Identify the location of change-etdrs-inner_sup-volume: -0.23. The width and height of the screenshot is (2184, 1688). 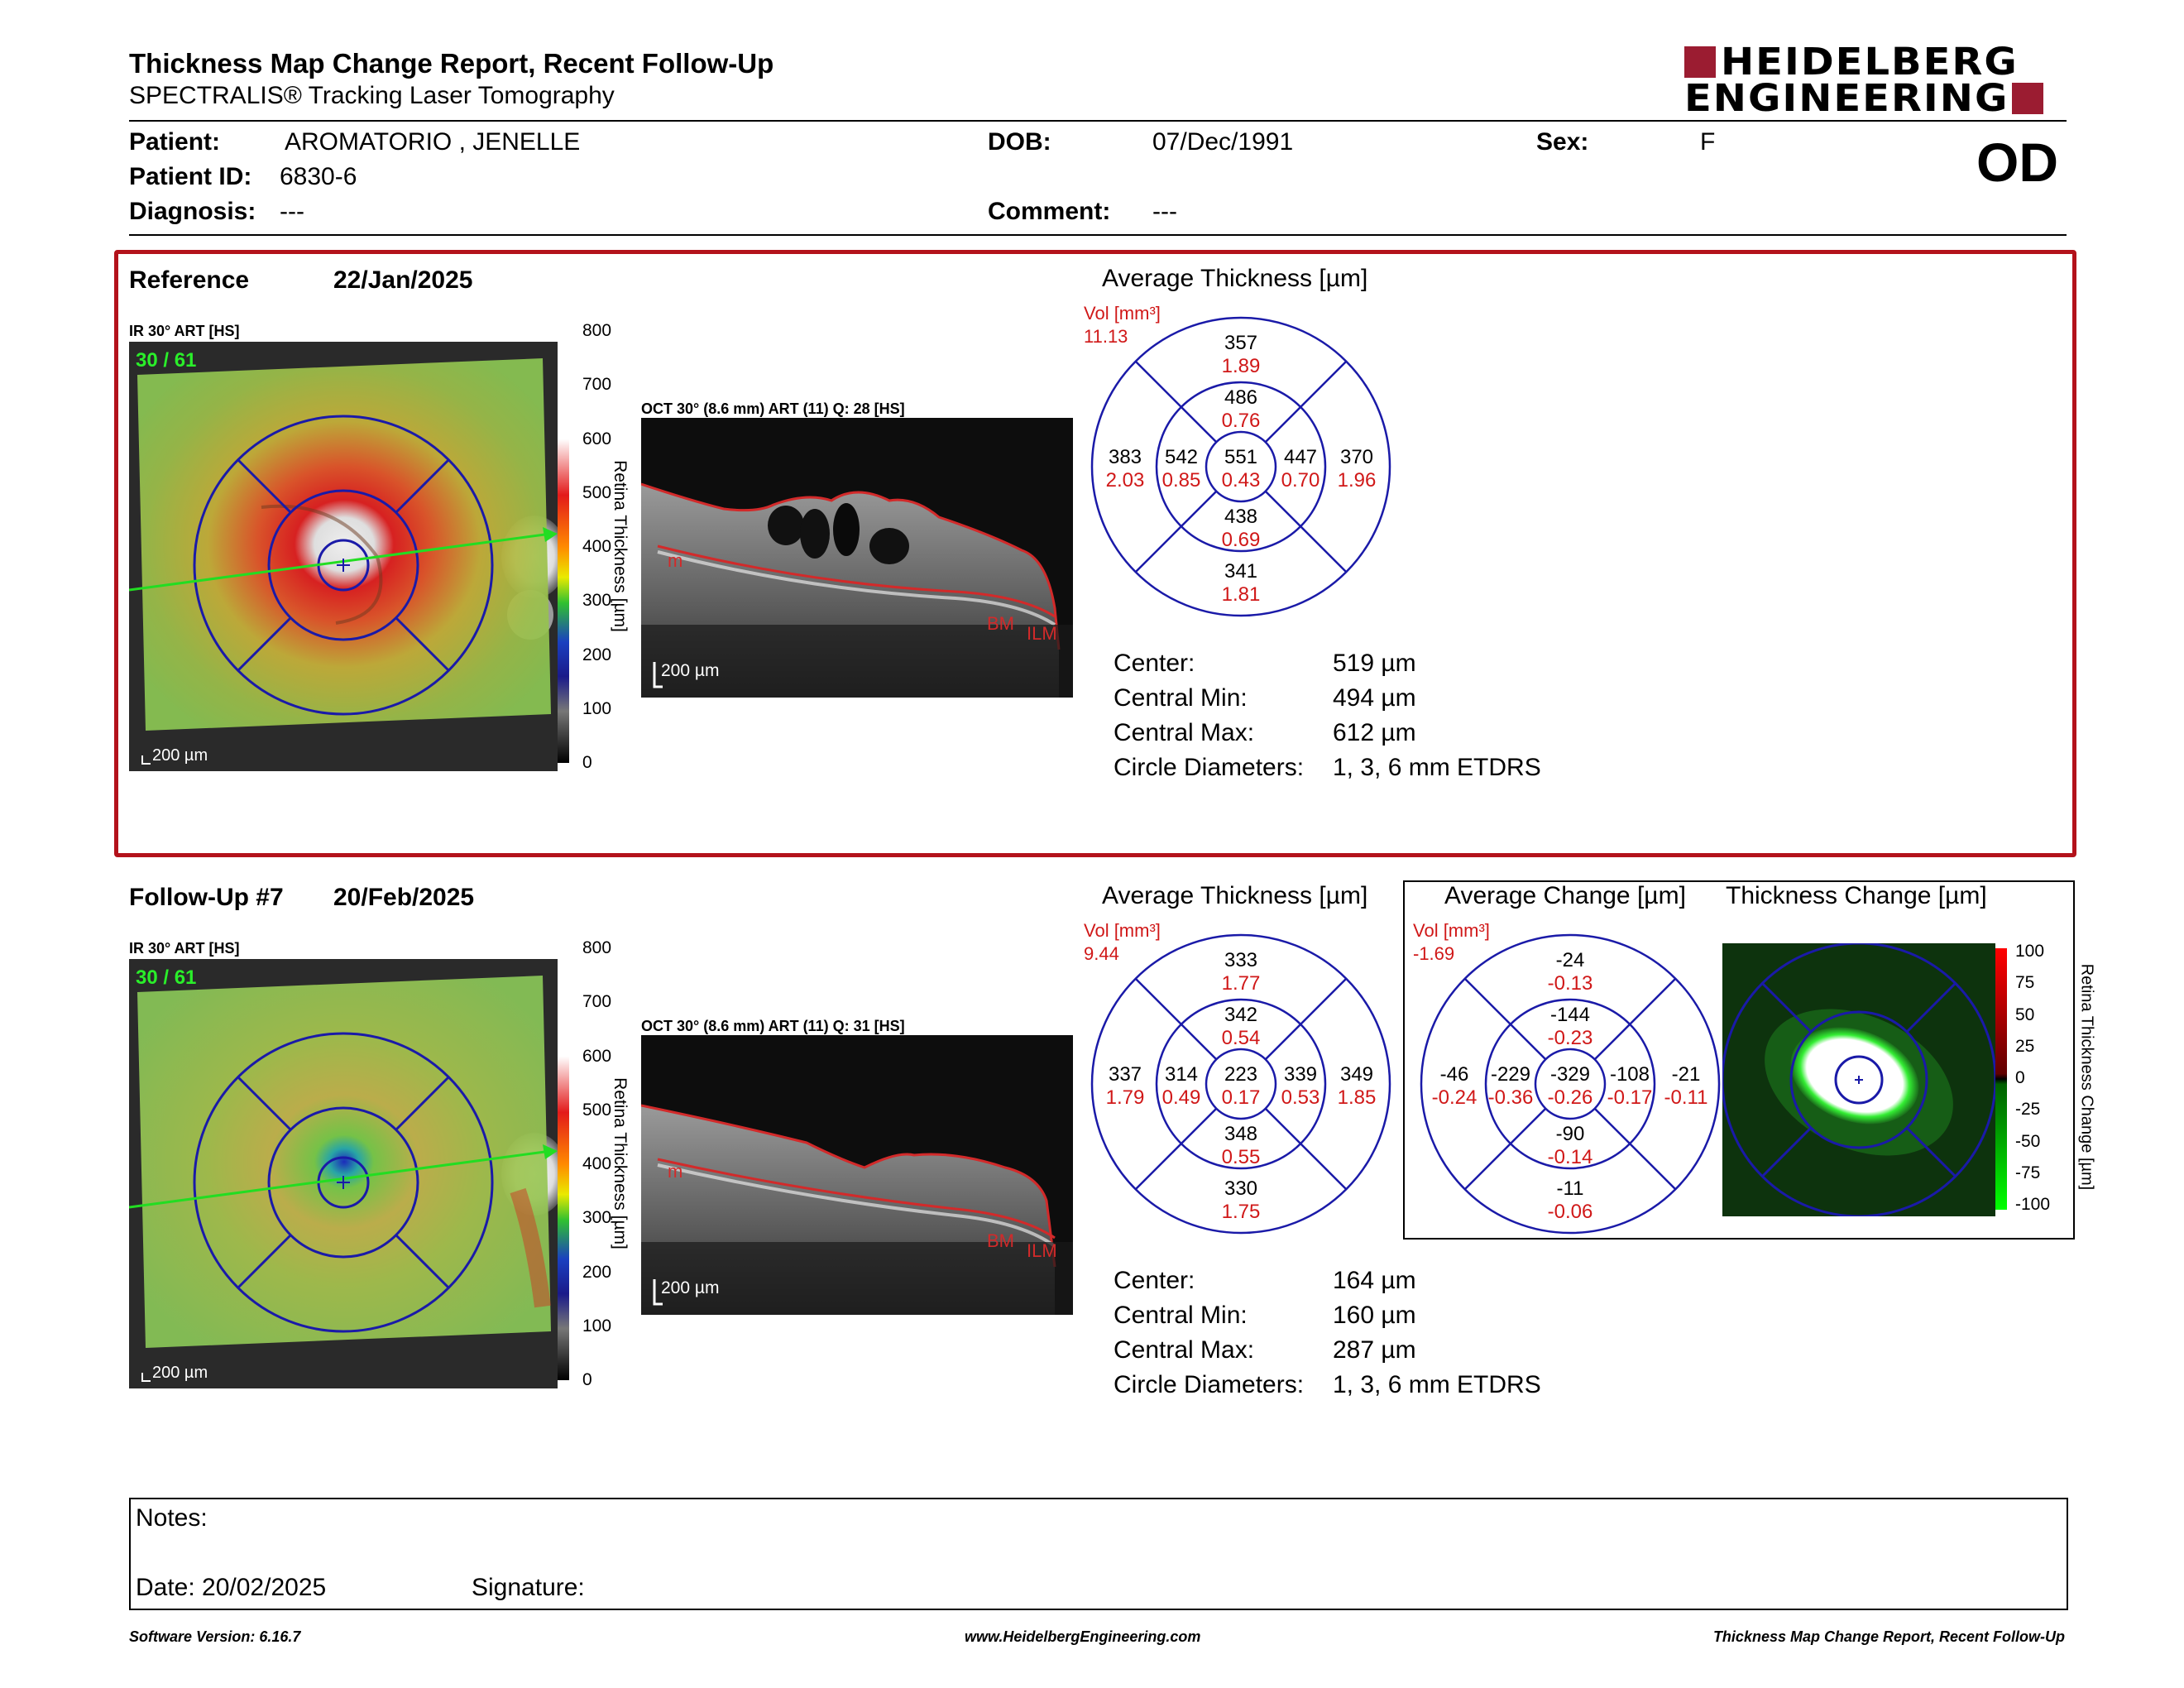
(1570, 1038).